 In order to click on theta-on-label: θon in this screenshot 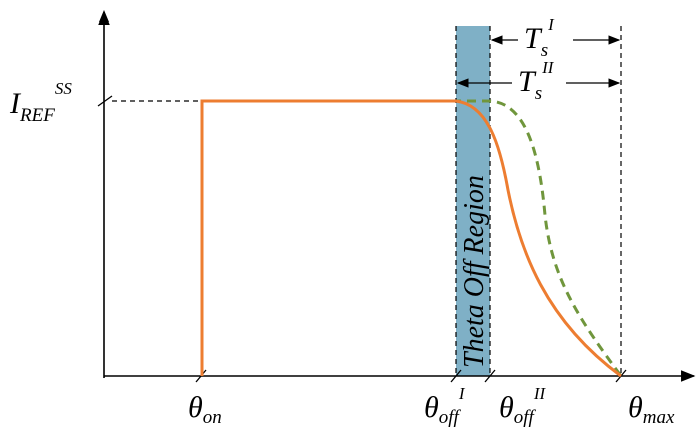, I will do `click(205, 409)`.